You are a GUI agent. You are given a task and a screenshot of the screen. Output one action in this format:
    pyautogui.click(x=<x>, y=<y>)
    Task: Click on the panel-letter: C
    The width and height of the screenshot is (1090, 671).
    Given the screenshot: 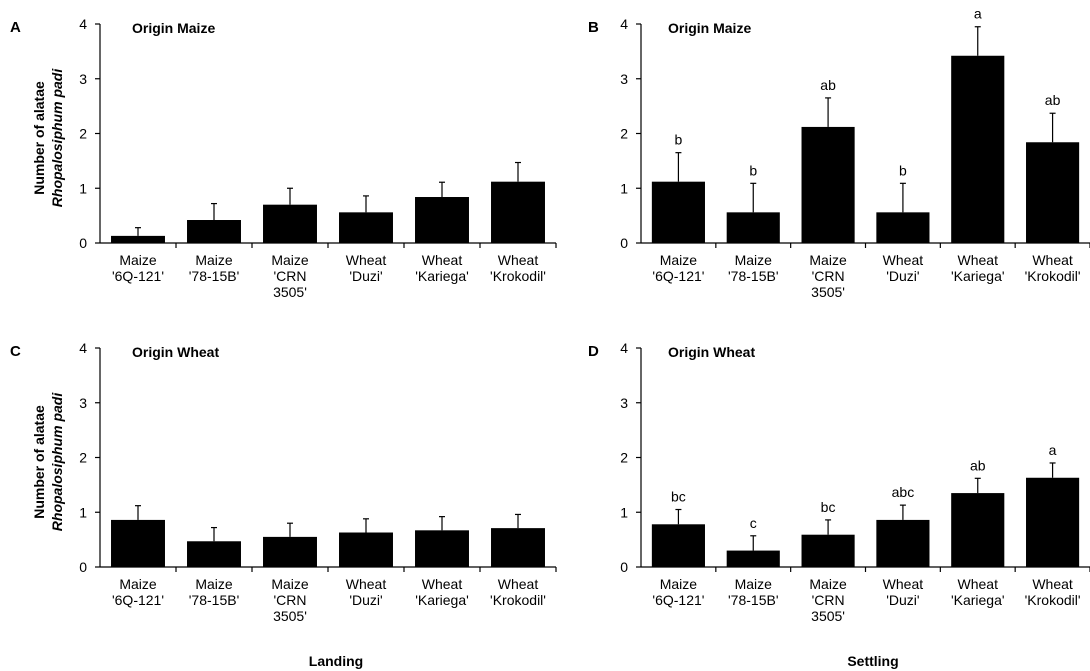 What is the action you would take?
    pyautogui.click(x=15, y=351)
    